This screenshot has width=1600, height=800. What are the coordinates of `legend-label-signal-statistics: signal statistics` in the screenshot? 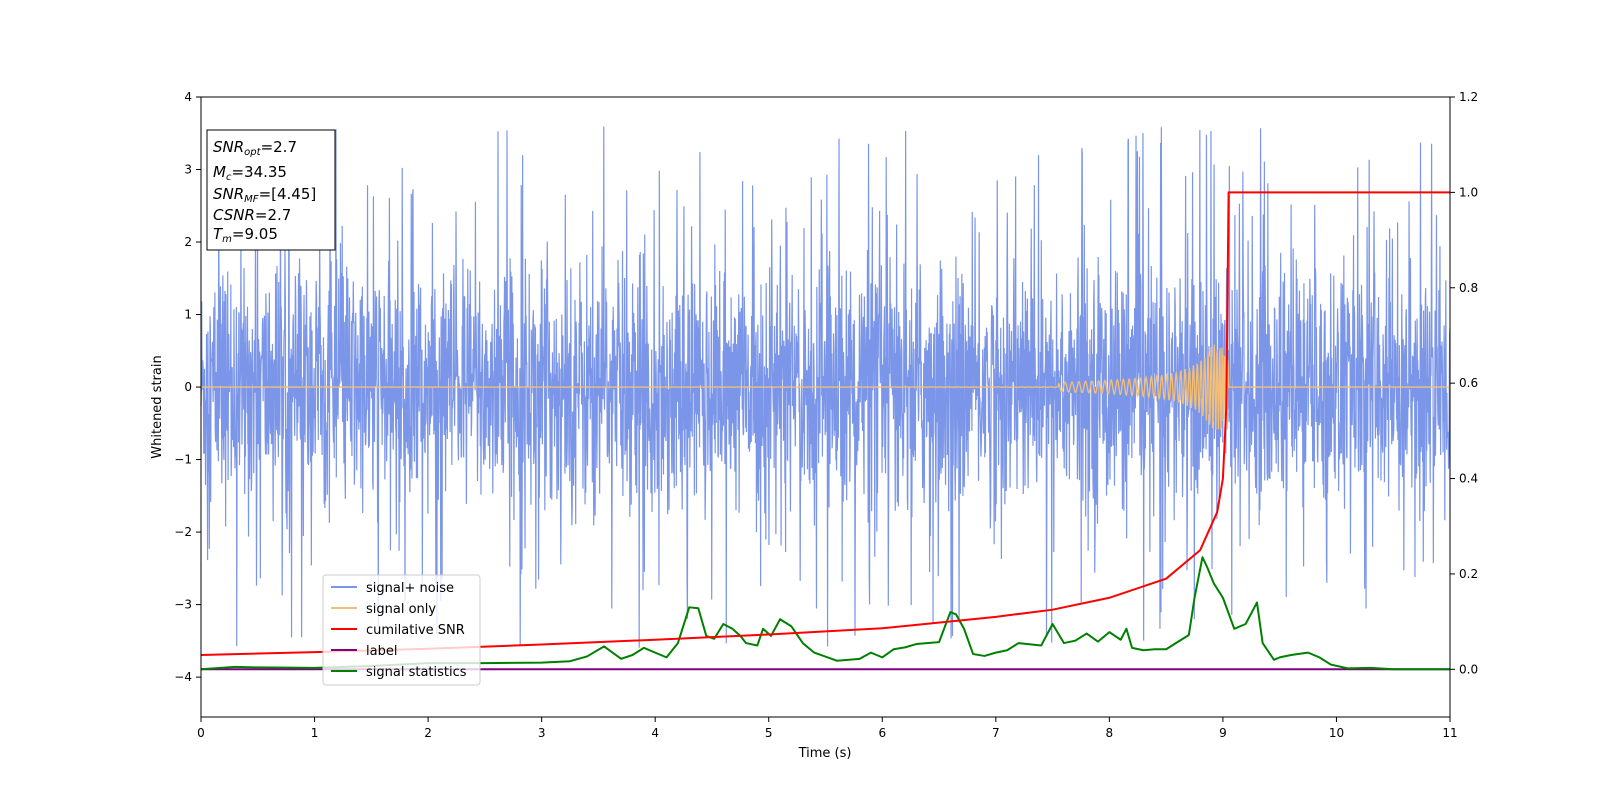 It's located at (416, 672).